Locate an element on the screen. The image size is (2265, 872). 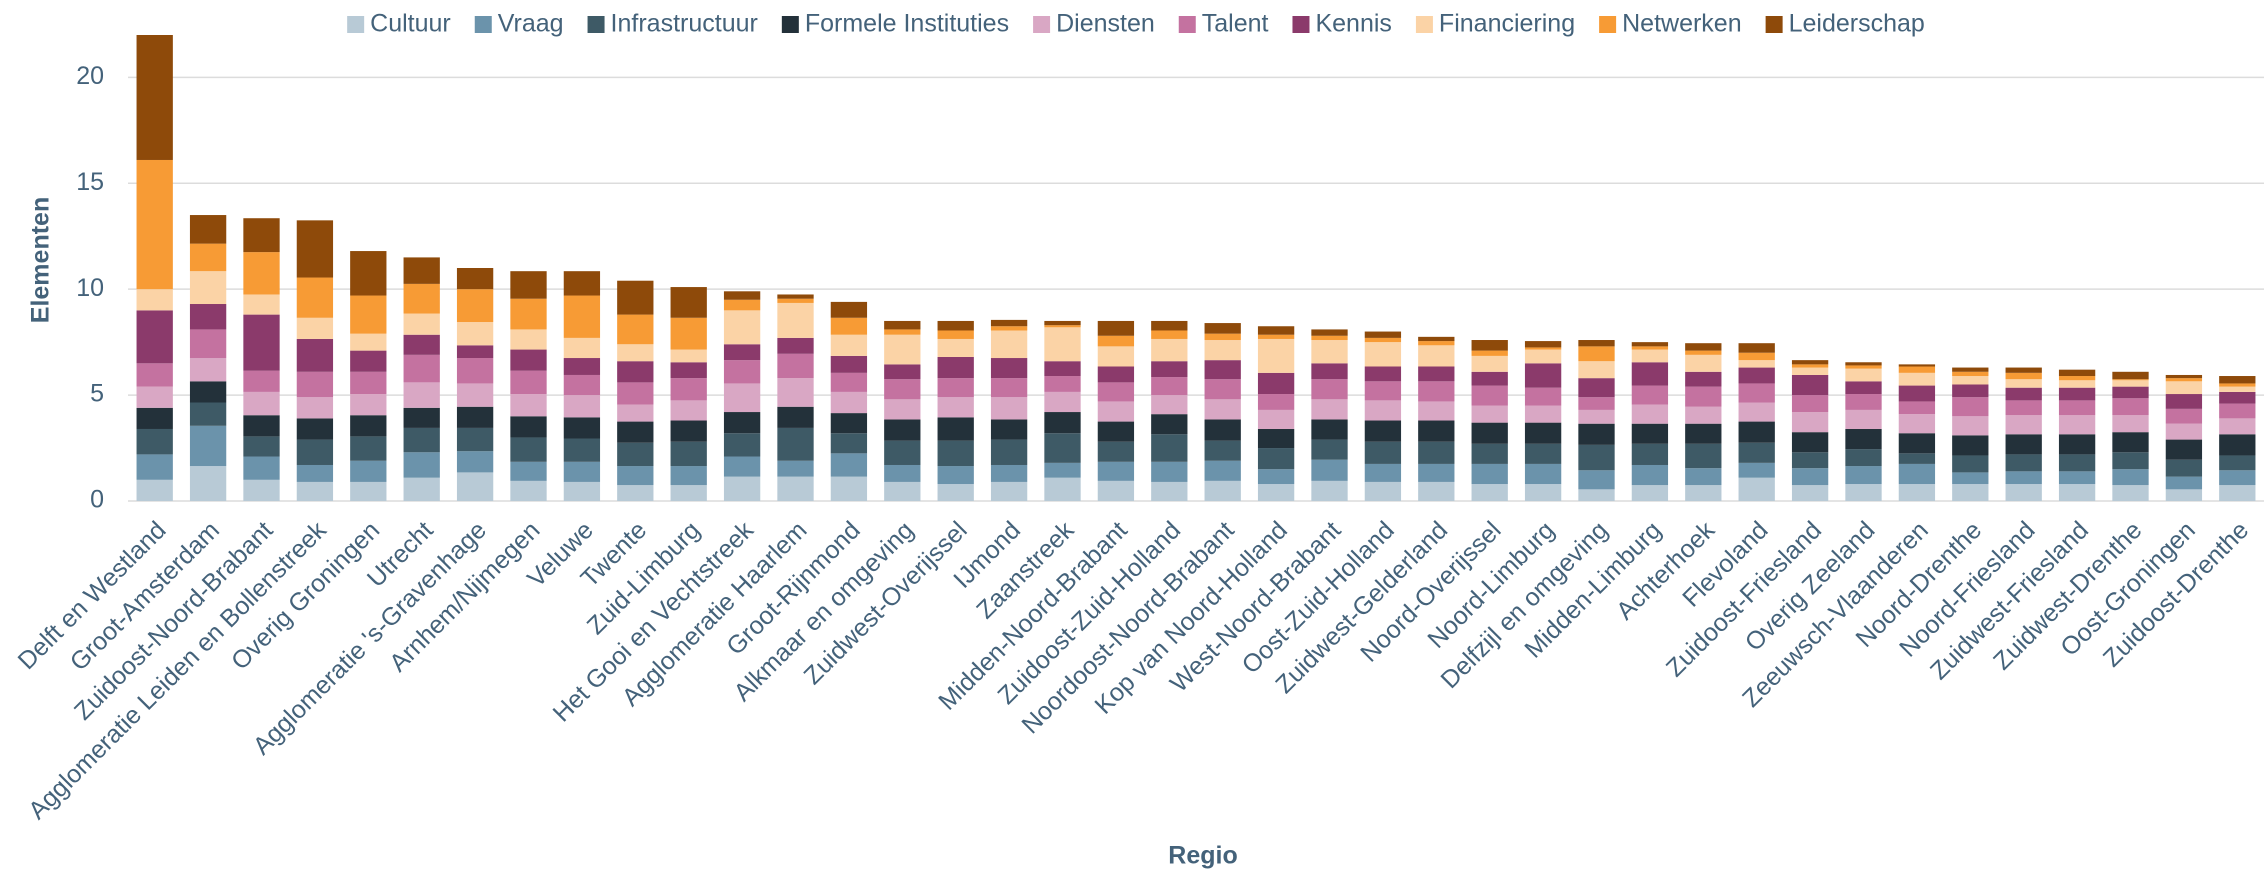
y-tick-label: 5 is located at coordinates (97, 394).